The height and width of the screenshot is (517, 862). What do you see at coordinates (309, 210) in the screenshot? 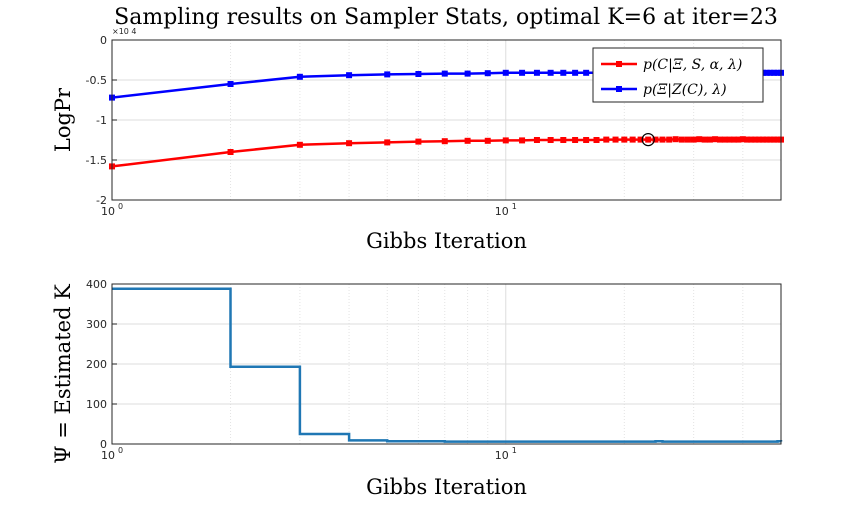
I see `logpr-x-ticks: 10 0 10 1` at bounding box center [309, 210].